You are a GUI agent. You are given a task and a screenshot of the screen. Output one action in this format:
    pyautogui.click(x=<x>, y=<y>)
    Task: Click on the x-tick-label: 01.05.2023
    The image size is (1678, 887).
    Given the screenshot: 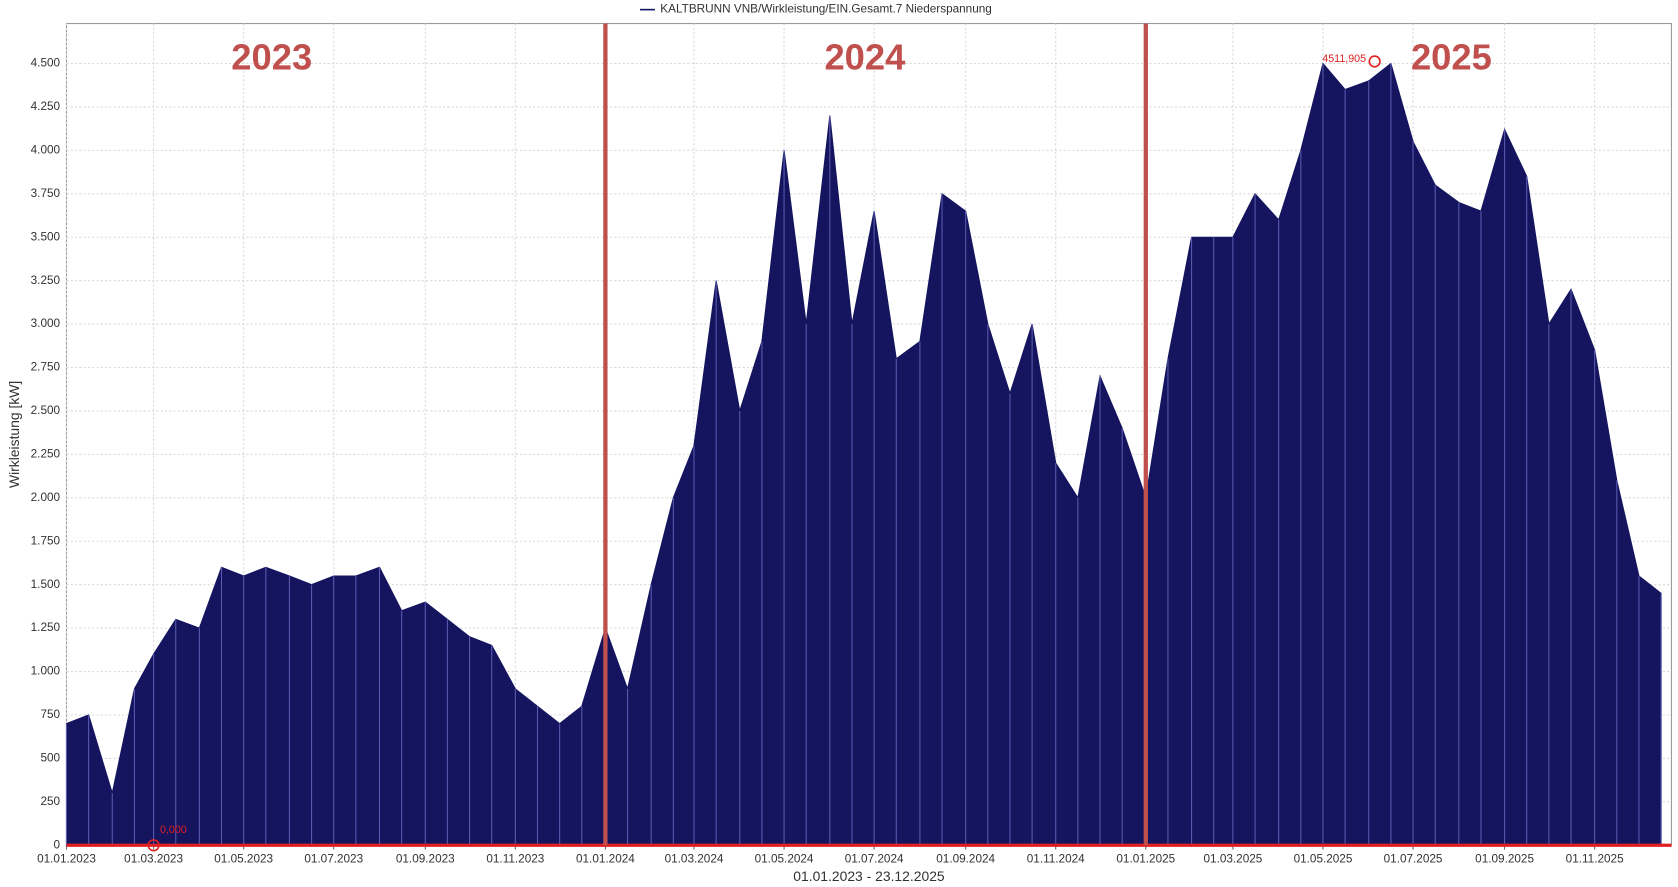 What is the action you would take?
    pyautogui.click(x=243, y=858)
    